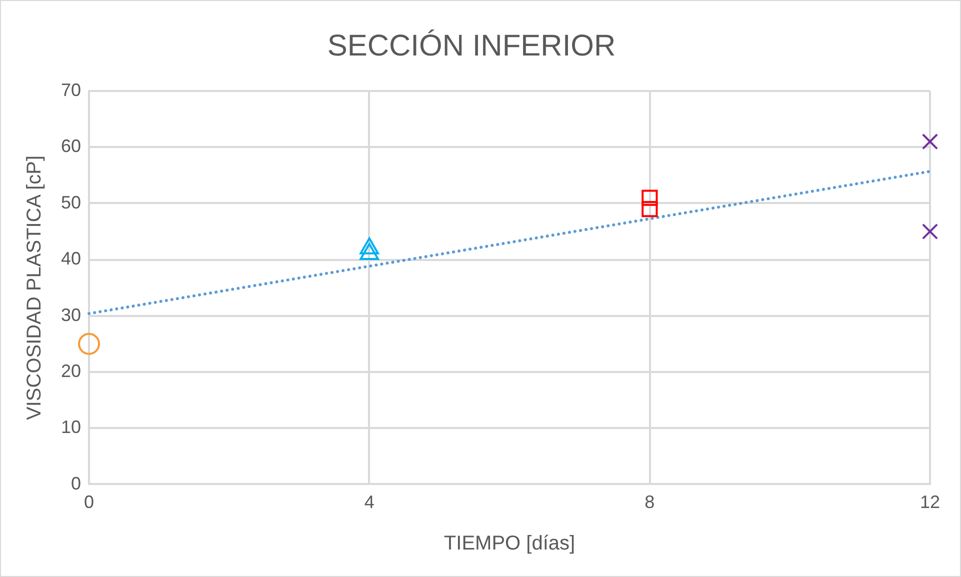 The image size is (961, 577). I want to click on y-axis-title: VISCOSIDAD PLASTICA [cP], so click(35, 287).